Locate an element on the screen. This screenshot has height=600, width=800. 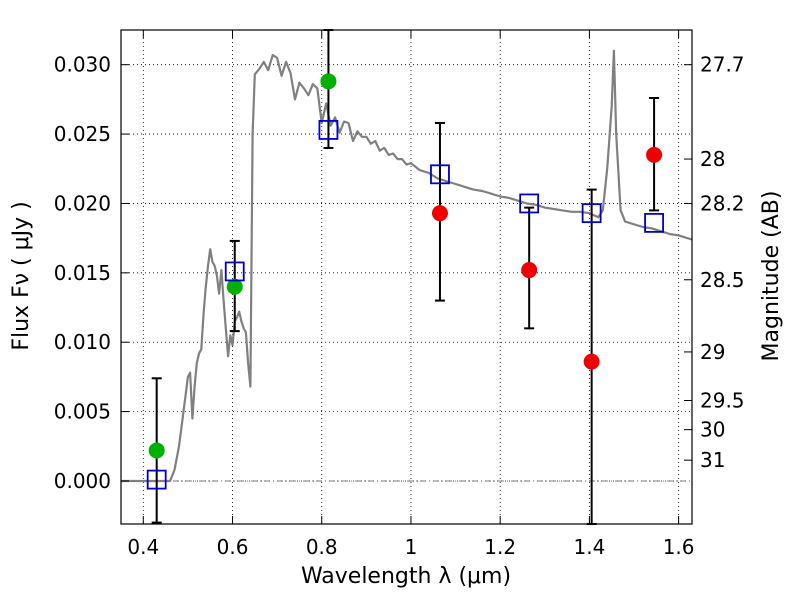
x-tick-label: 1.2 is located at coordinates (500, 547).